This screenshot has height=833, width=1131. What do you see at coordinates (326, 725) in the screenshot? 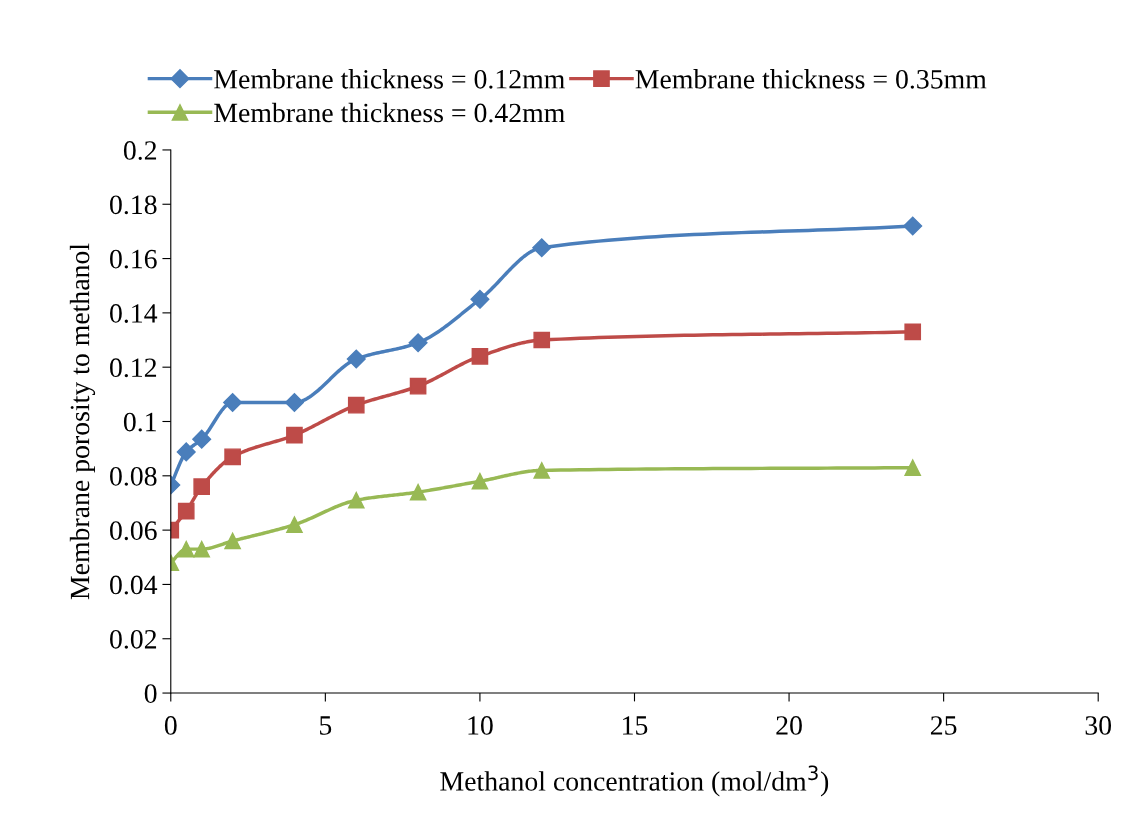
I see `x-tick-label: 5` at bounding box center [326, 725].